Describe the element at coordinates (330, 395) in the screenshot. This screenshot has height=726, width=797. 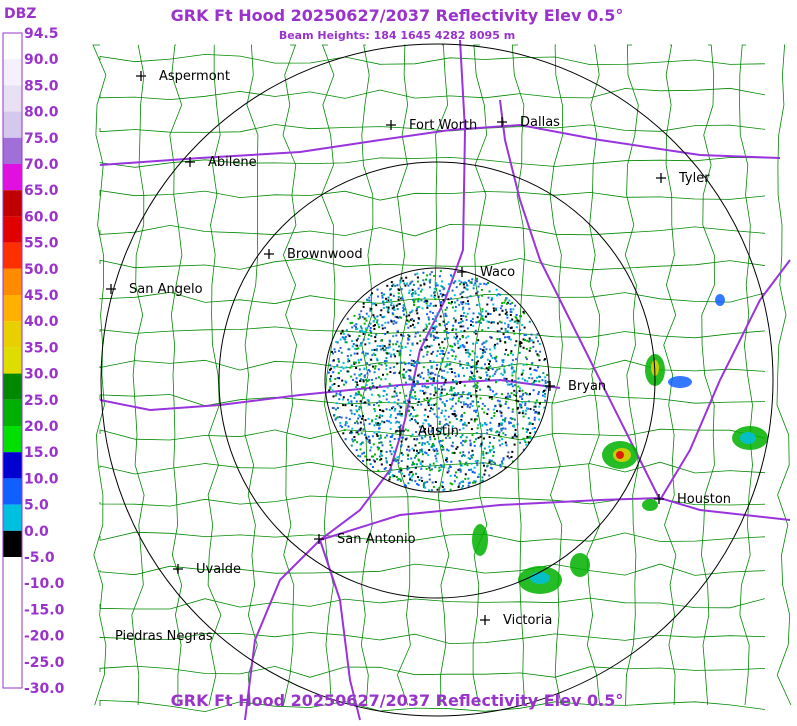
I see `highway` at that location.